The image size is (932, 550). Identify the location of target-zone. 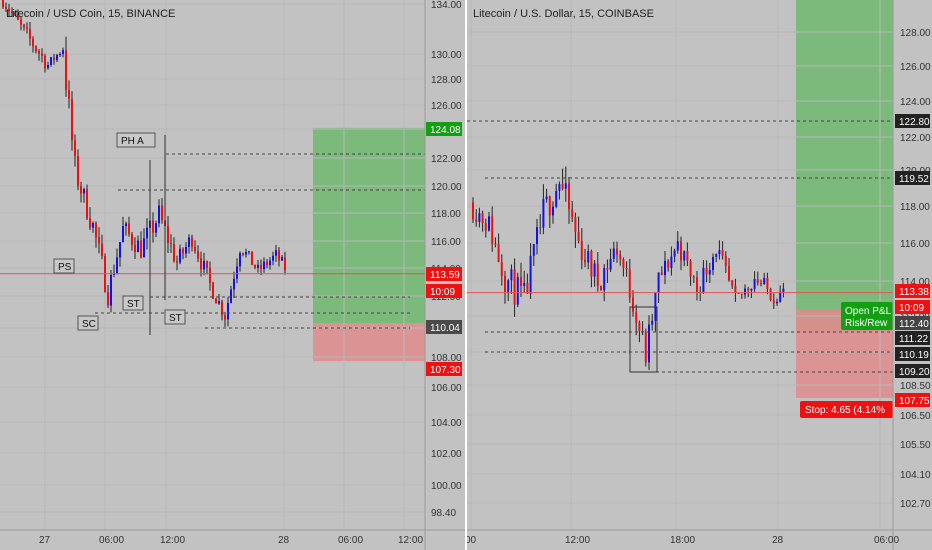
(844, 150).